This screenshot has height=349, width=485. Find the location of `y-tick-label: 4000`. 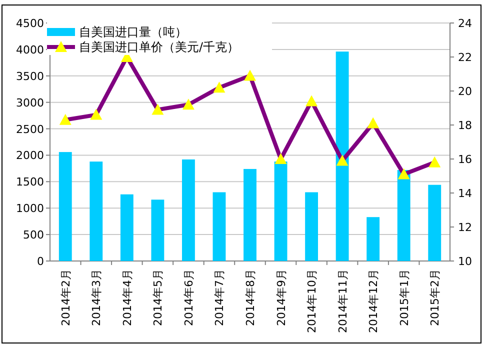

y-tick-label: 4000 is located at coordinates (30, 49).